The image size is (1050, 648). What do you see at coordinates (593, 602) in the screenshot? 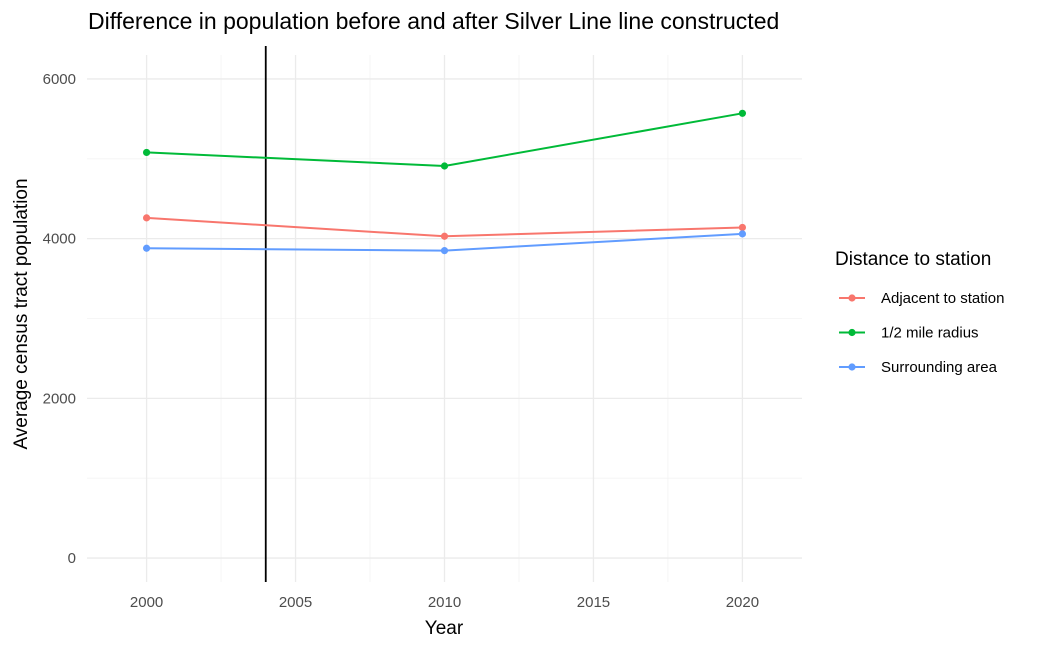
I see `x-tick-label: 2015` at bounding box center [593, 602].